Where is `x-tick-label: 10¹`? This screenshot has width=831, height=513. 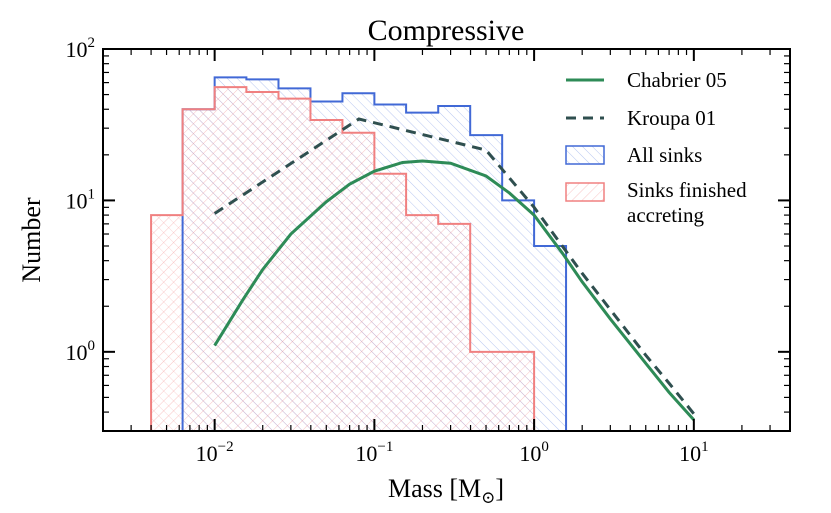
x-tick-label: 10¹ is located at coordinates (694, 452).